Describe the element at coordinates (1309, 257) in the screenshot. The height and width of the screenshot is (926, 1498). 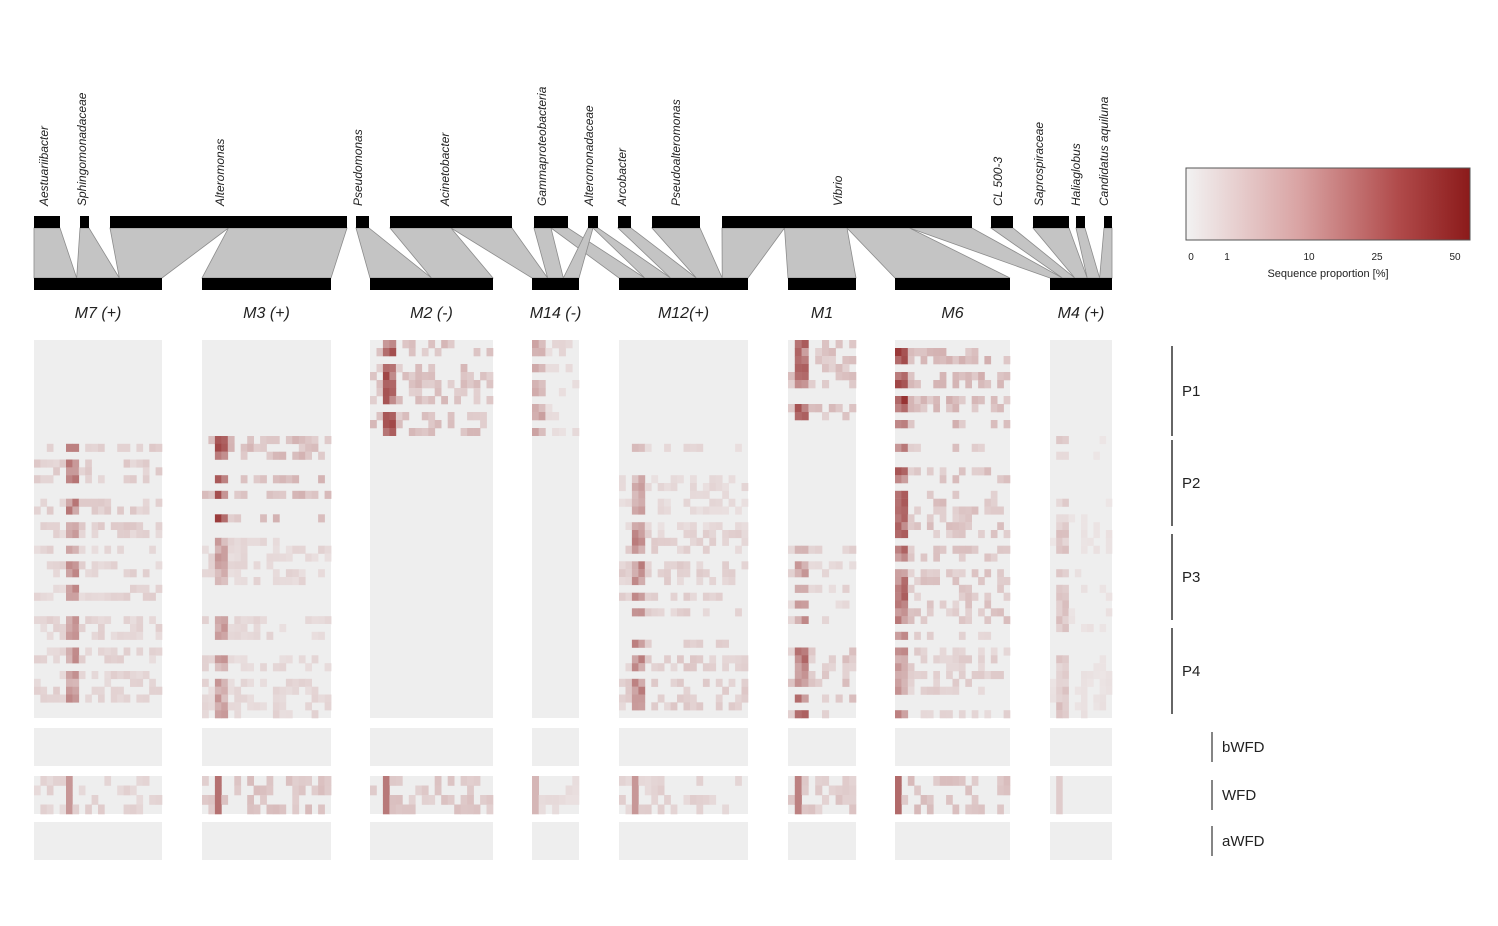
I see `legend-tick-10: 10` at that location.